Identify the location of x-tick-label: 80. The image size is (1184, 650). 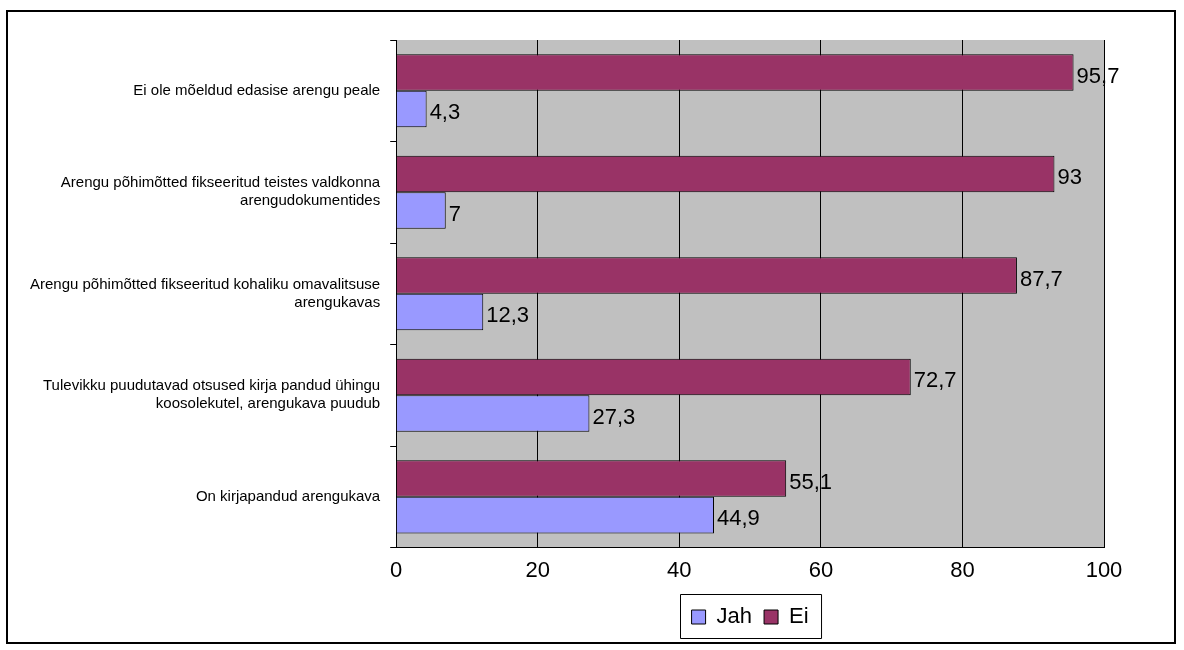
(962, 569).